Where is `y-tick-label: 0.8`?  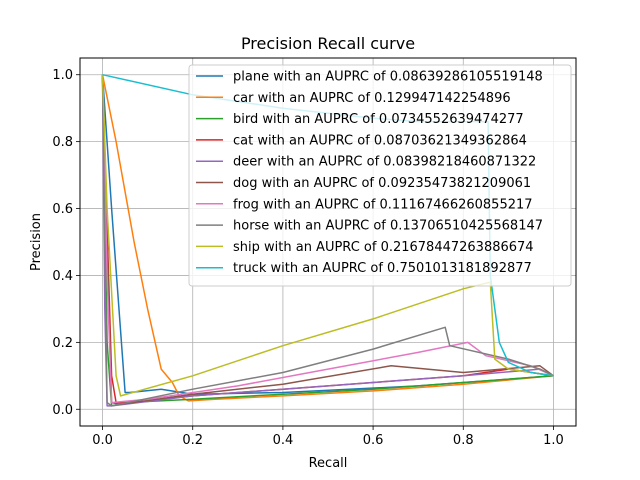 y-tick-label: 0.8 is located at coordinates (62, 142).